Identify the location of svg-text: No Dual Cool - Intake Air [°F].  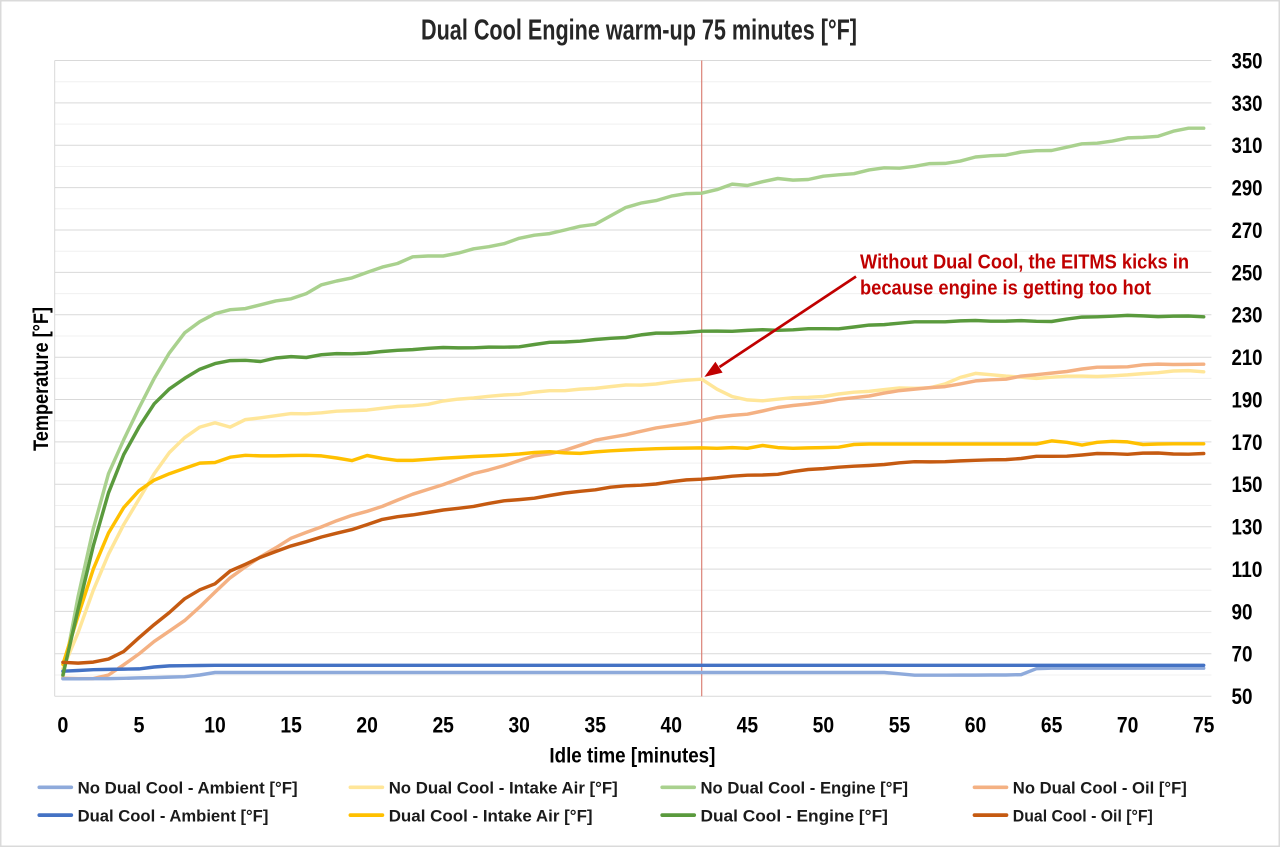
(503, 788).